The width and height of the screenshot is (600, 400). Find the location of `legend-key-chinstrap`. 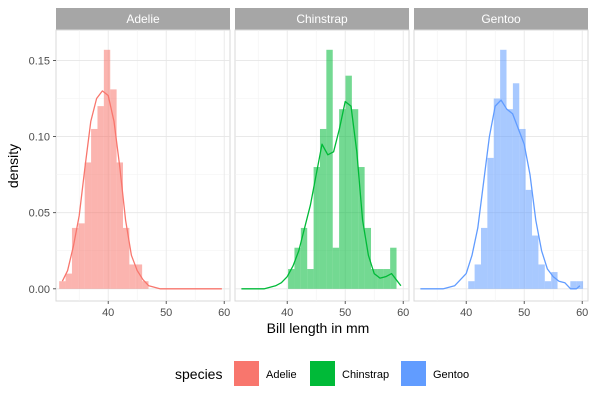

legend-key-chinstrap is located at coordinates (322, 373).